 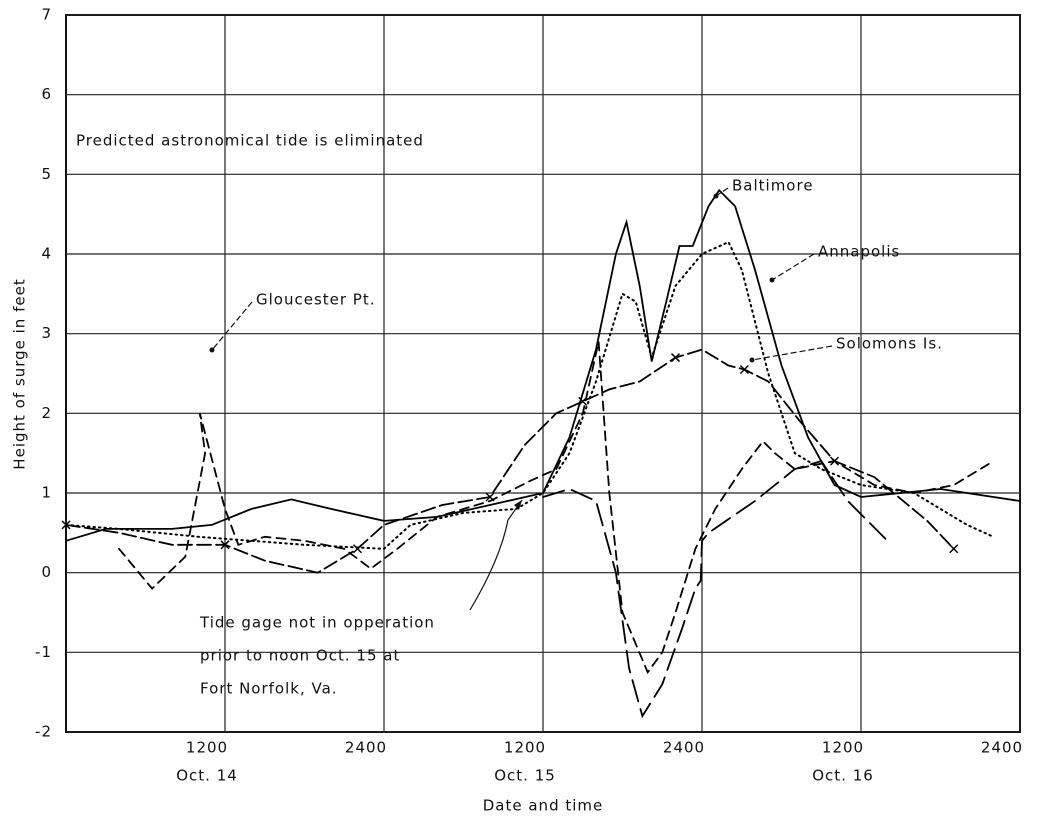 What do you see at coordinates (543, 806) in the screenshot?
I see `x-axis-label: Date and time` at bounding box center [543, 806].